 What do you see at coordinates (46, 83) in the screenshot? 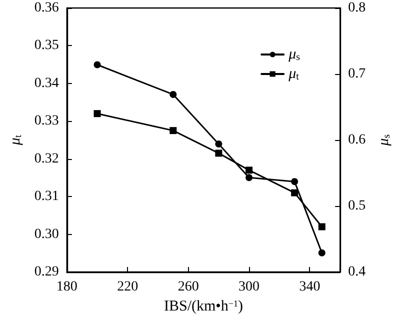
I see `y-tick-label: 0.34` at bounding box center [46, 83].